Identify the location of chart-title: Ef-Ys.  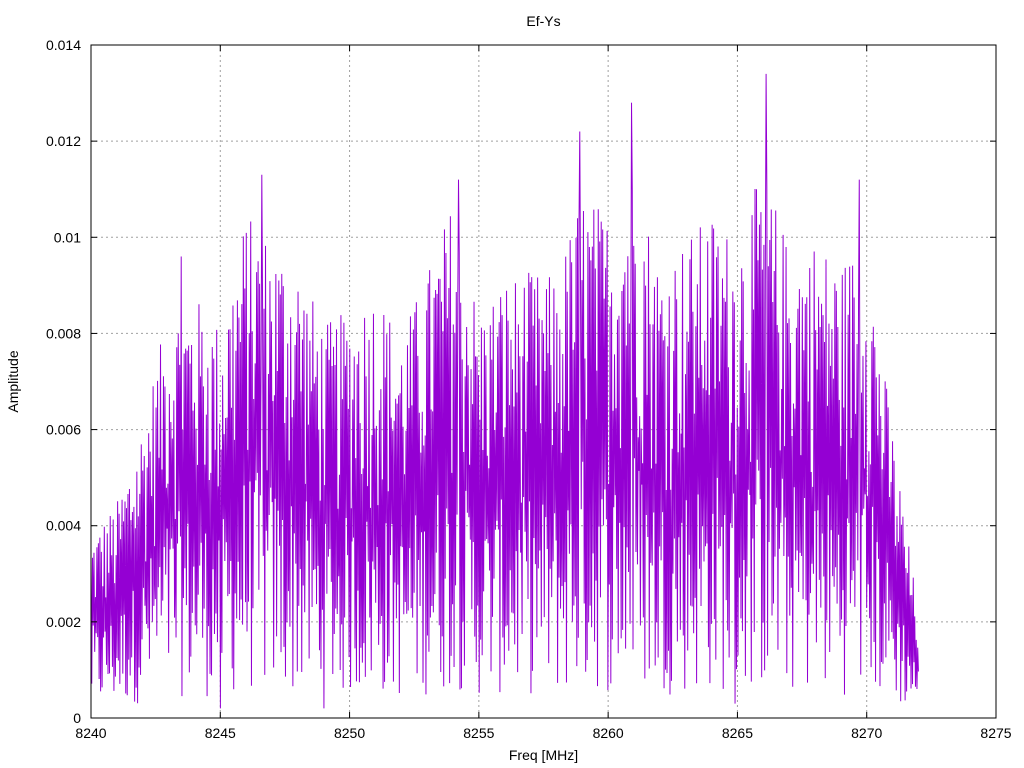
(543, 21).